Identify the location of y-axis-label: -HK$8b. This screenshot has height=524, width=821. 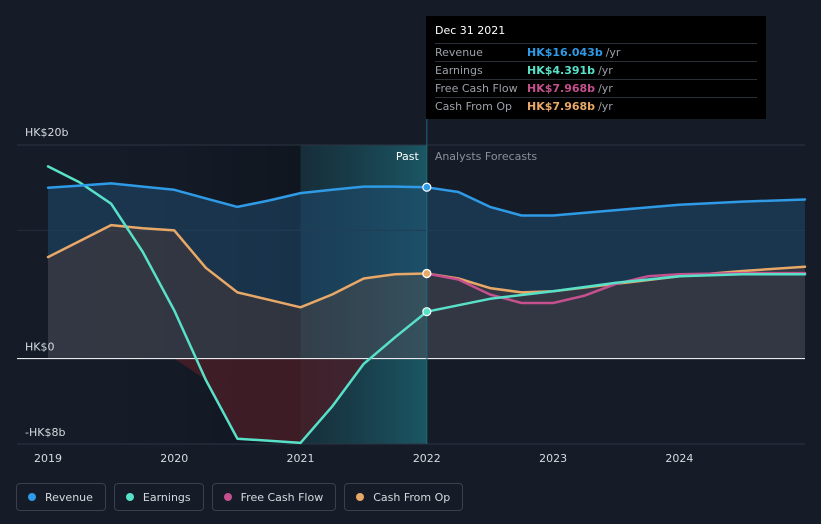
(45, 432).